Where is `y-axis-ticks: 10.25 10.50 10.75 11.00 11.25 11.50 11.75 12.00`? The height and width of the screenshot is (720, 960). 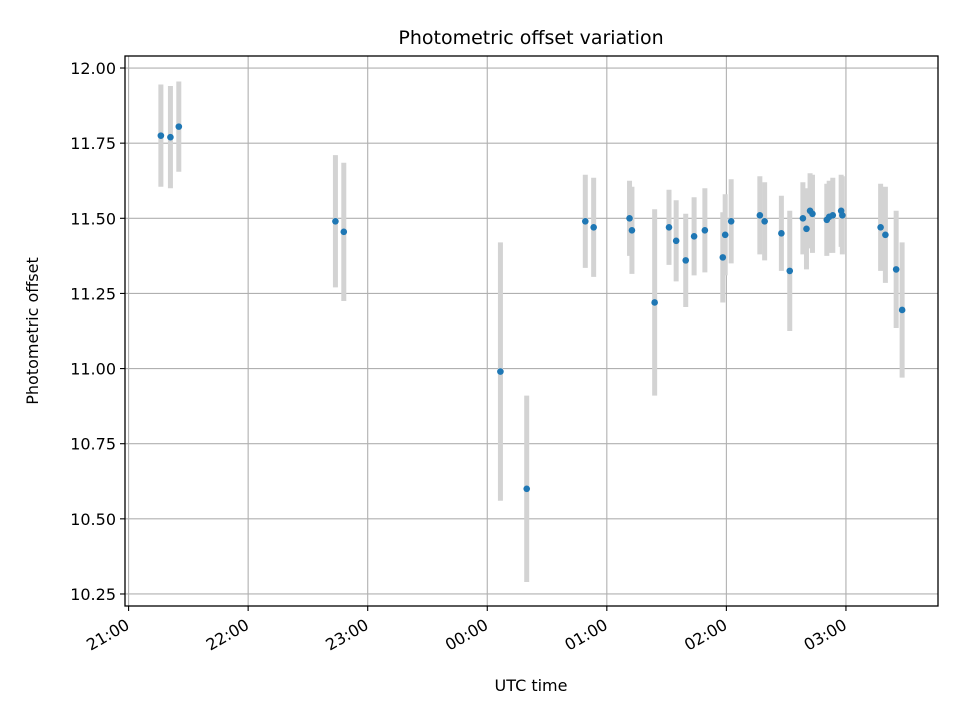
y-axis-ticks: 10.25 10.50 10.75 11.00 11.25 11.50 11.75 12.00 is located at coordinates (97, 331).